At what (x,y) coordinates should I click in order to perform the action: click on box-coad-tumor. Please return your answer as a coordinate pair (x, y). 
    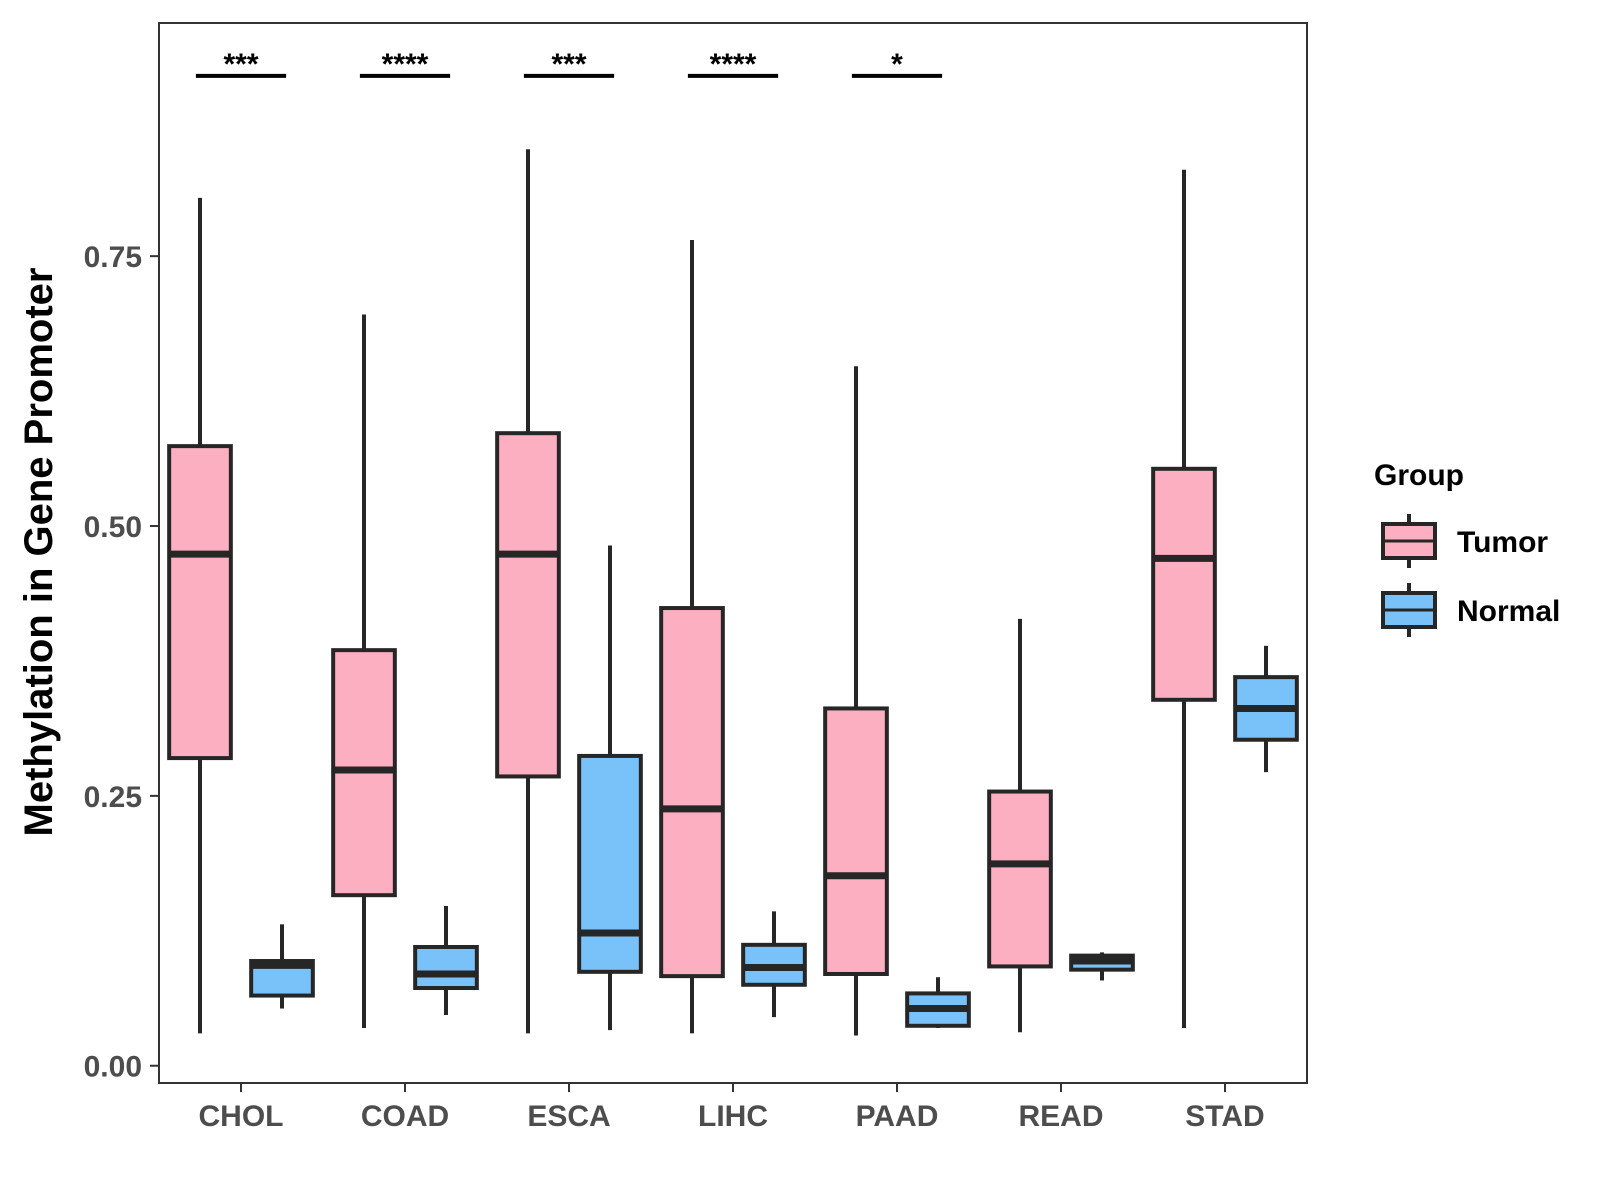
    Looking at the image, I should click on (364, 671).